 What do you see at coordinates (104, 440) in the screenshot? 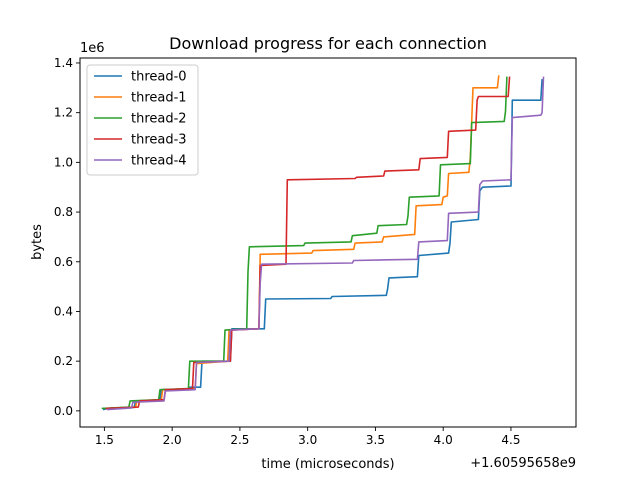
I see `x-tick-label: 1.5` at bounding box center [104, 440].